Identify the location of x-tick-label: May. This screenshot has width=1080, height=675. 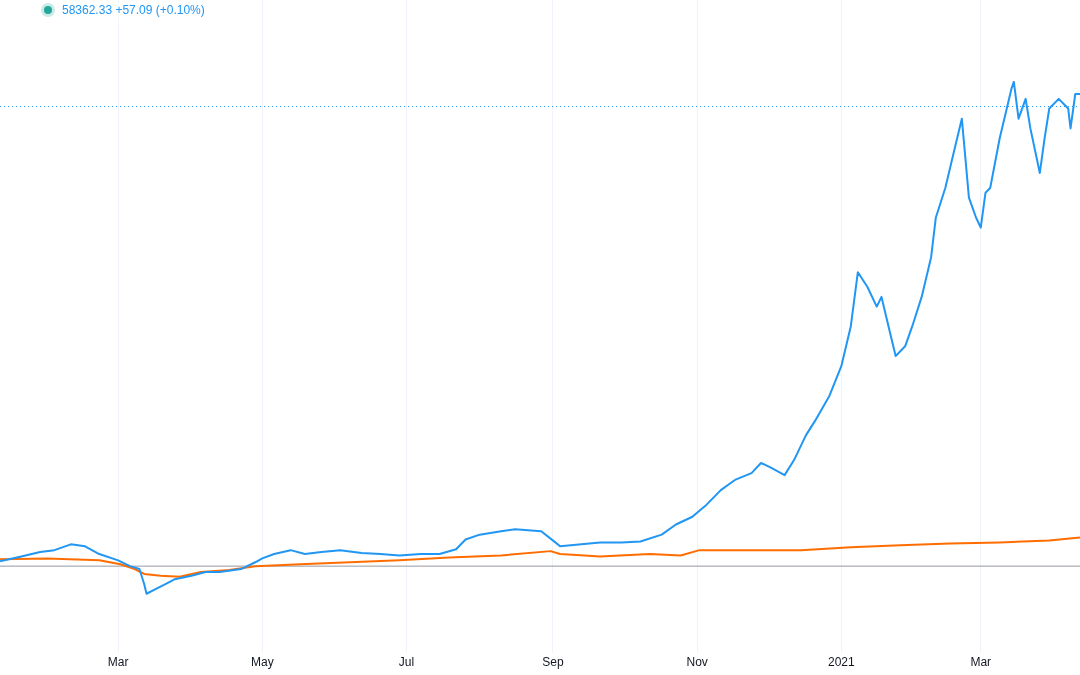
(262, 662).